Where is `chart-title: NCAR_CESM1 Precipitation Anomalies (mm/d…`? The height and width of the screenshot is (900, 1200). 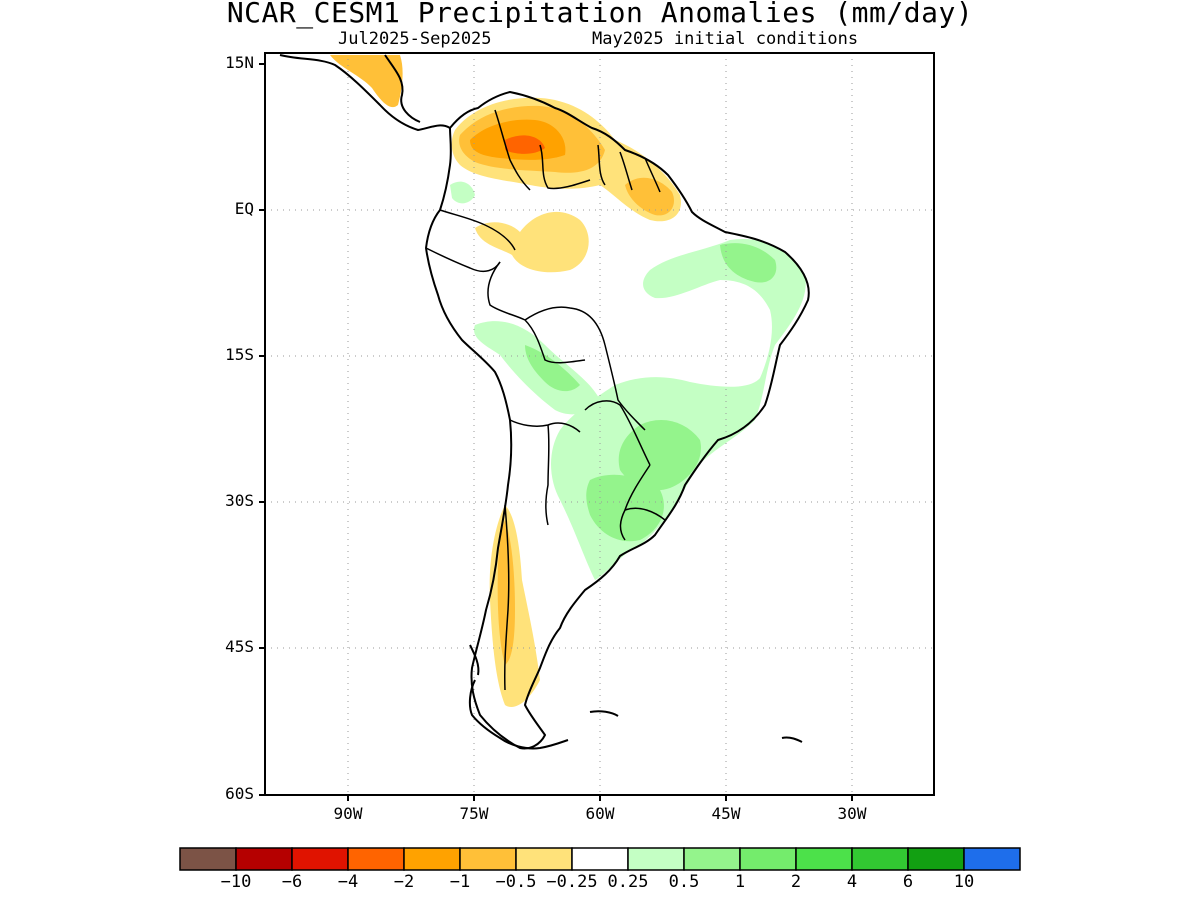
chart-title: NCAR_CESM1 Precipitation Anomalies (mm/d… is located at coordinates (600, 14).